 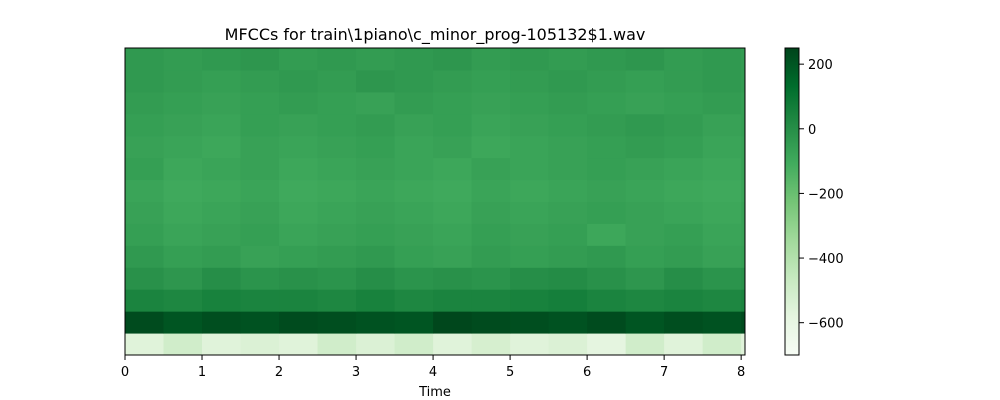 What do you see at coordinates (433, 367) in the screenshot?
I see `x-axis: 0 1 2 3 4 5 6 7 8` at bounding box center [433, 367].